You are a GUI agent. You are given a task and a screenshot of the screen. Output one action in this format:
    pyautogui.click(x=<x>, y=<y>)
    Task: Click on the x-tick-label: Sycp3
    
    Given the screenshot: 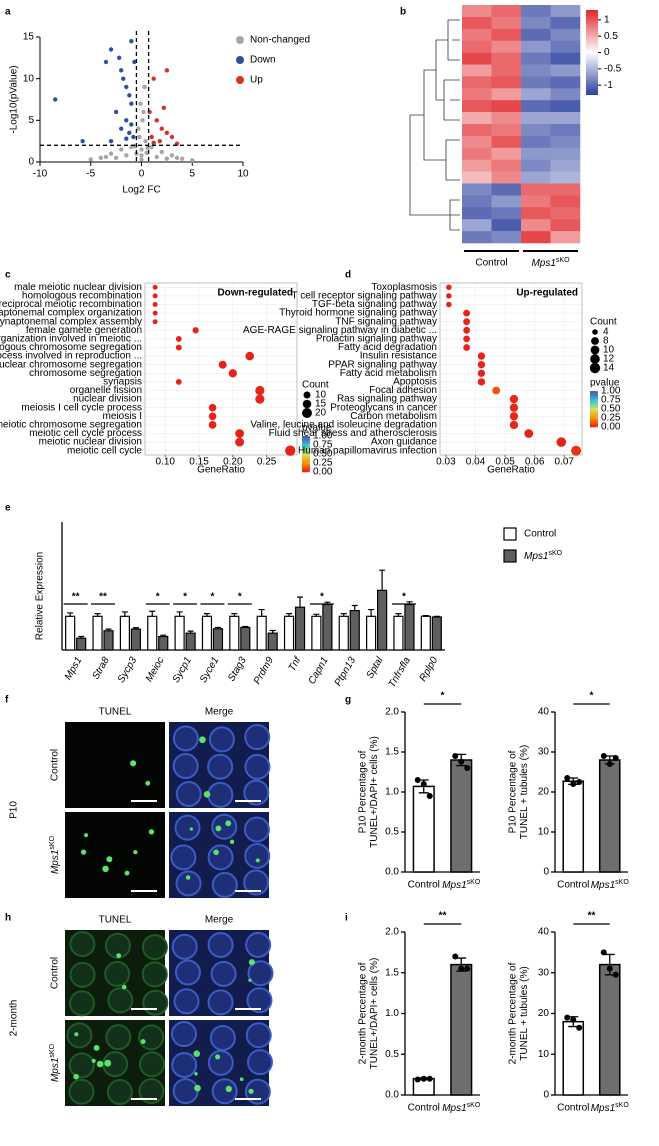 What is the action you would take?
    pyautogui.click(x=128, y=670)
    